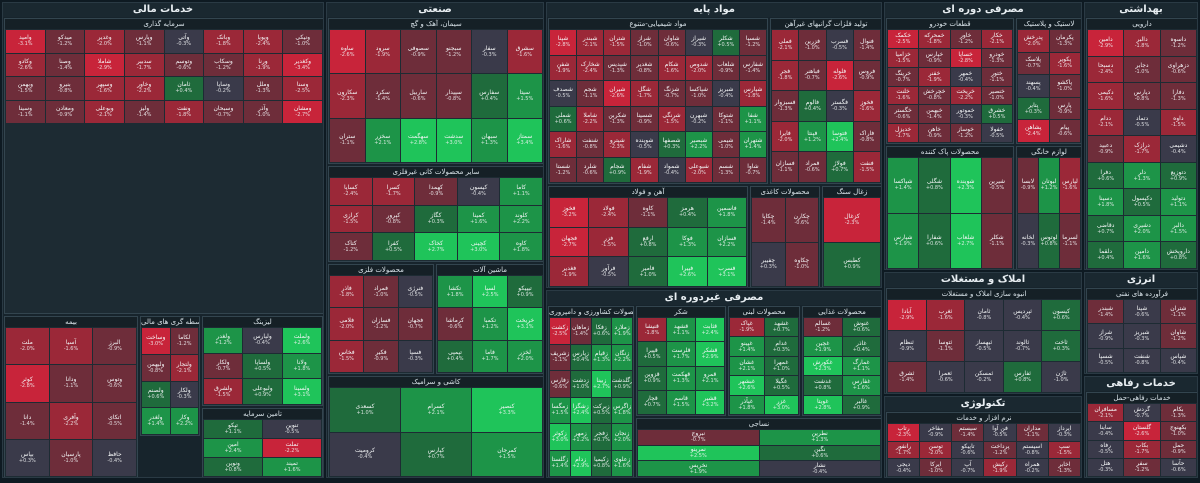 This screenshot has width=1200, height=483. What do you see at coordinates (27, 383) in the screenshot?
I see `stock-tile: کوثر -2.8%` at bounding box center [27, 383].